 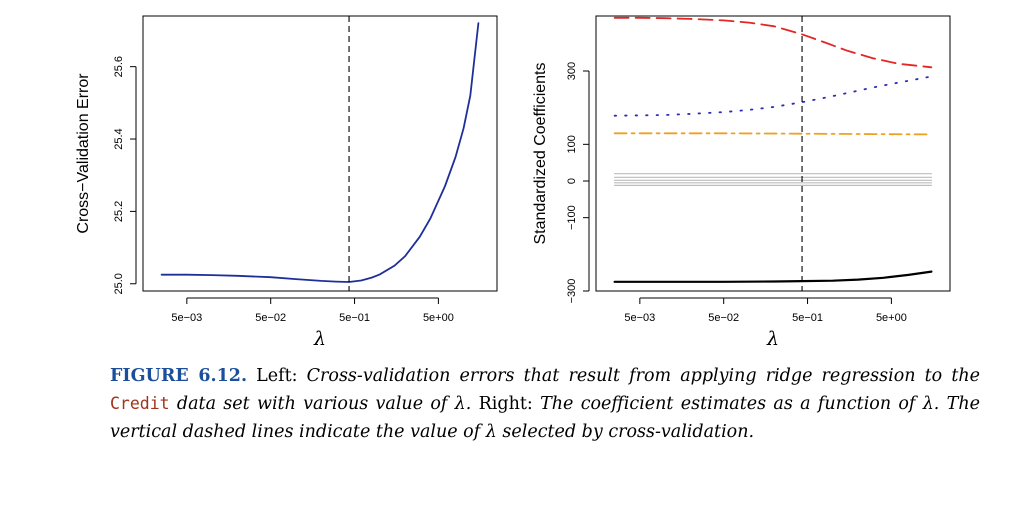 What do you see at coordinates (572, 217) in the screenshot?
I see `y-tick-label: −100` at bounding box center [572, 217].